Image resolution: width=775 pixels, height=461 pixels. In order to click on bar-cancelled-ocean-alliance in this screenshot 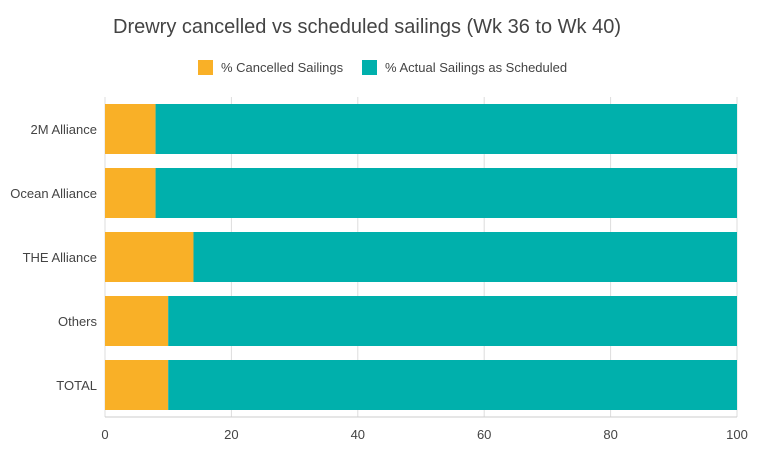, I will do `click(130, 193)`.